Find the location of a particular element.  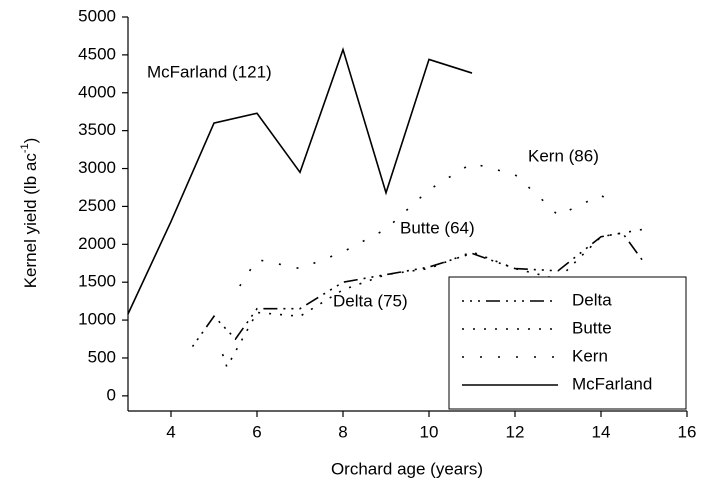

y-tick-label: 1000 is located at coordinates (97, 319).